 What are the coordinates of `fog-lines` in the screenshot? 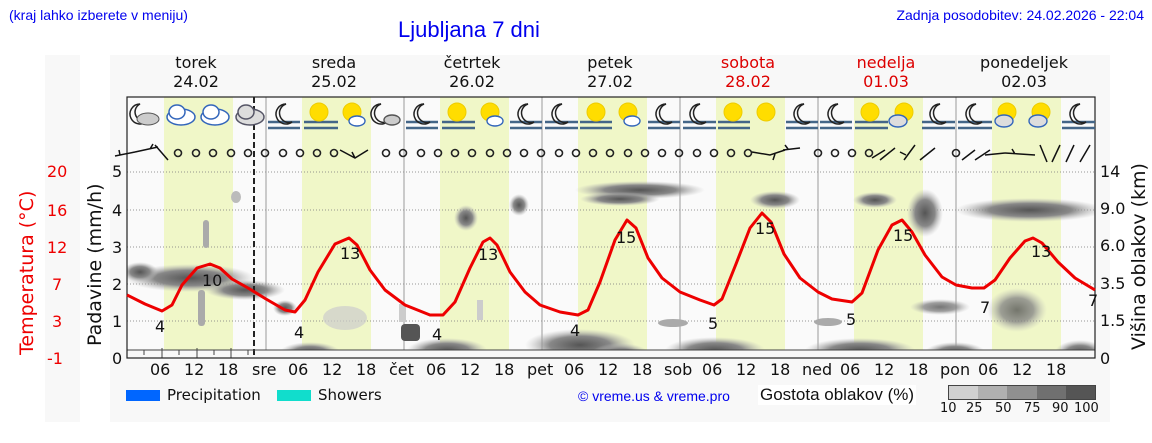 It's located at (681, 125).